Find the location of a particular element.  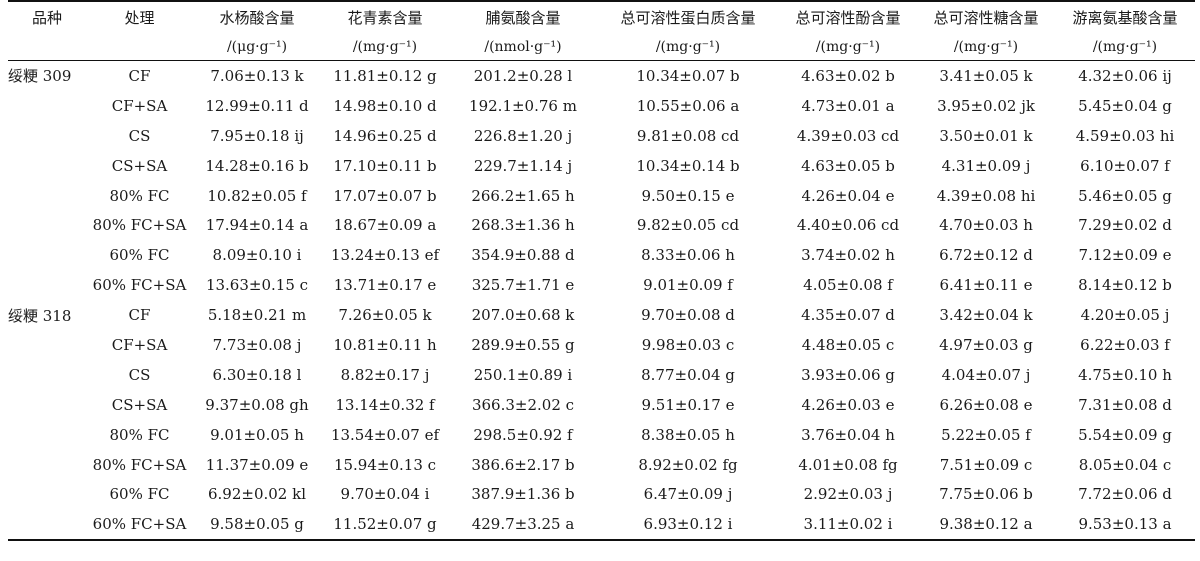

value-cell: 266.2±1.65 h is located at coordinates (523, 195).